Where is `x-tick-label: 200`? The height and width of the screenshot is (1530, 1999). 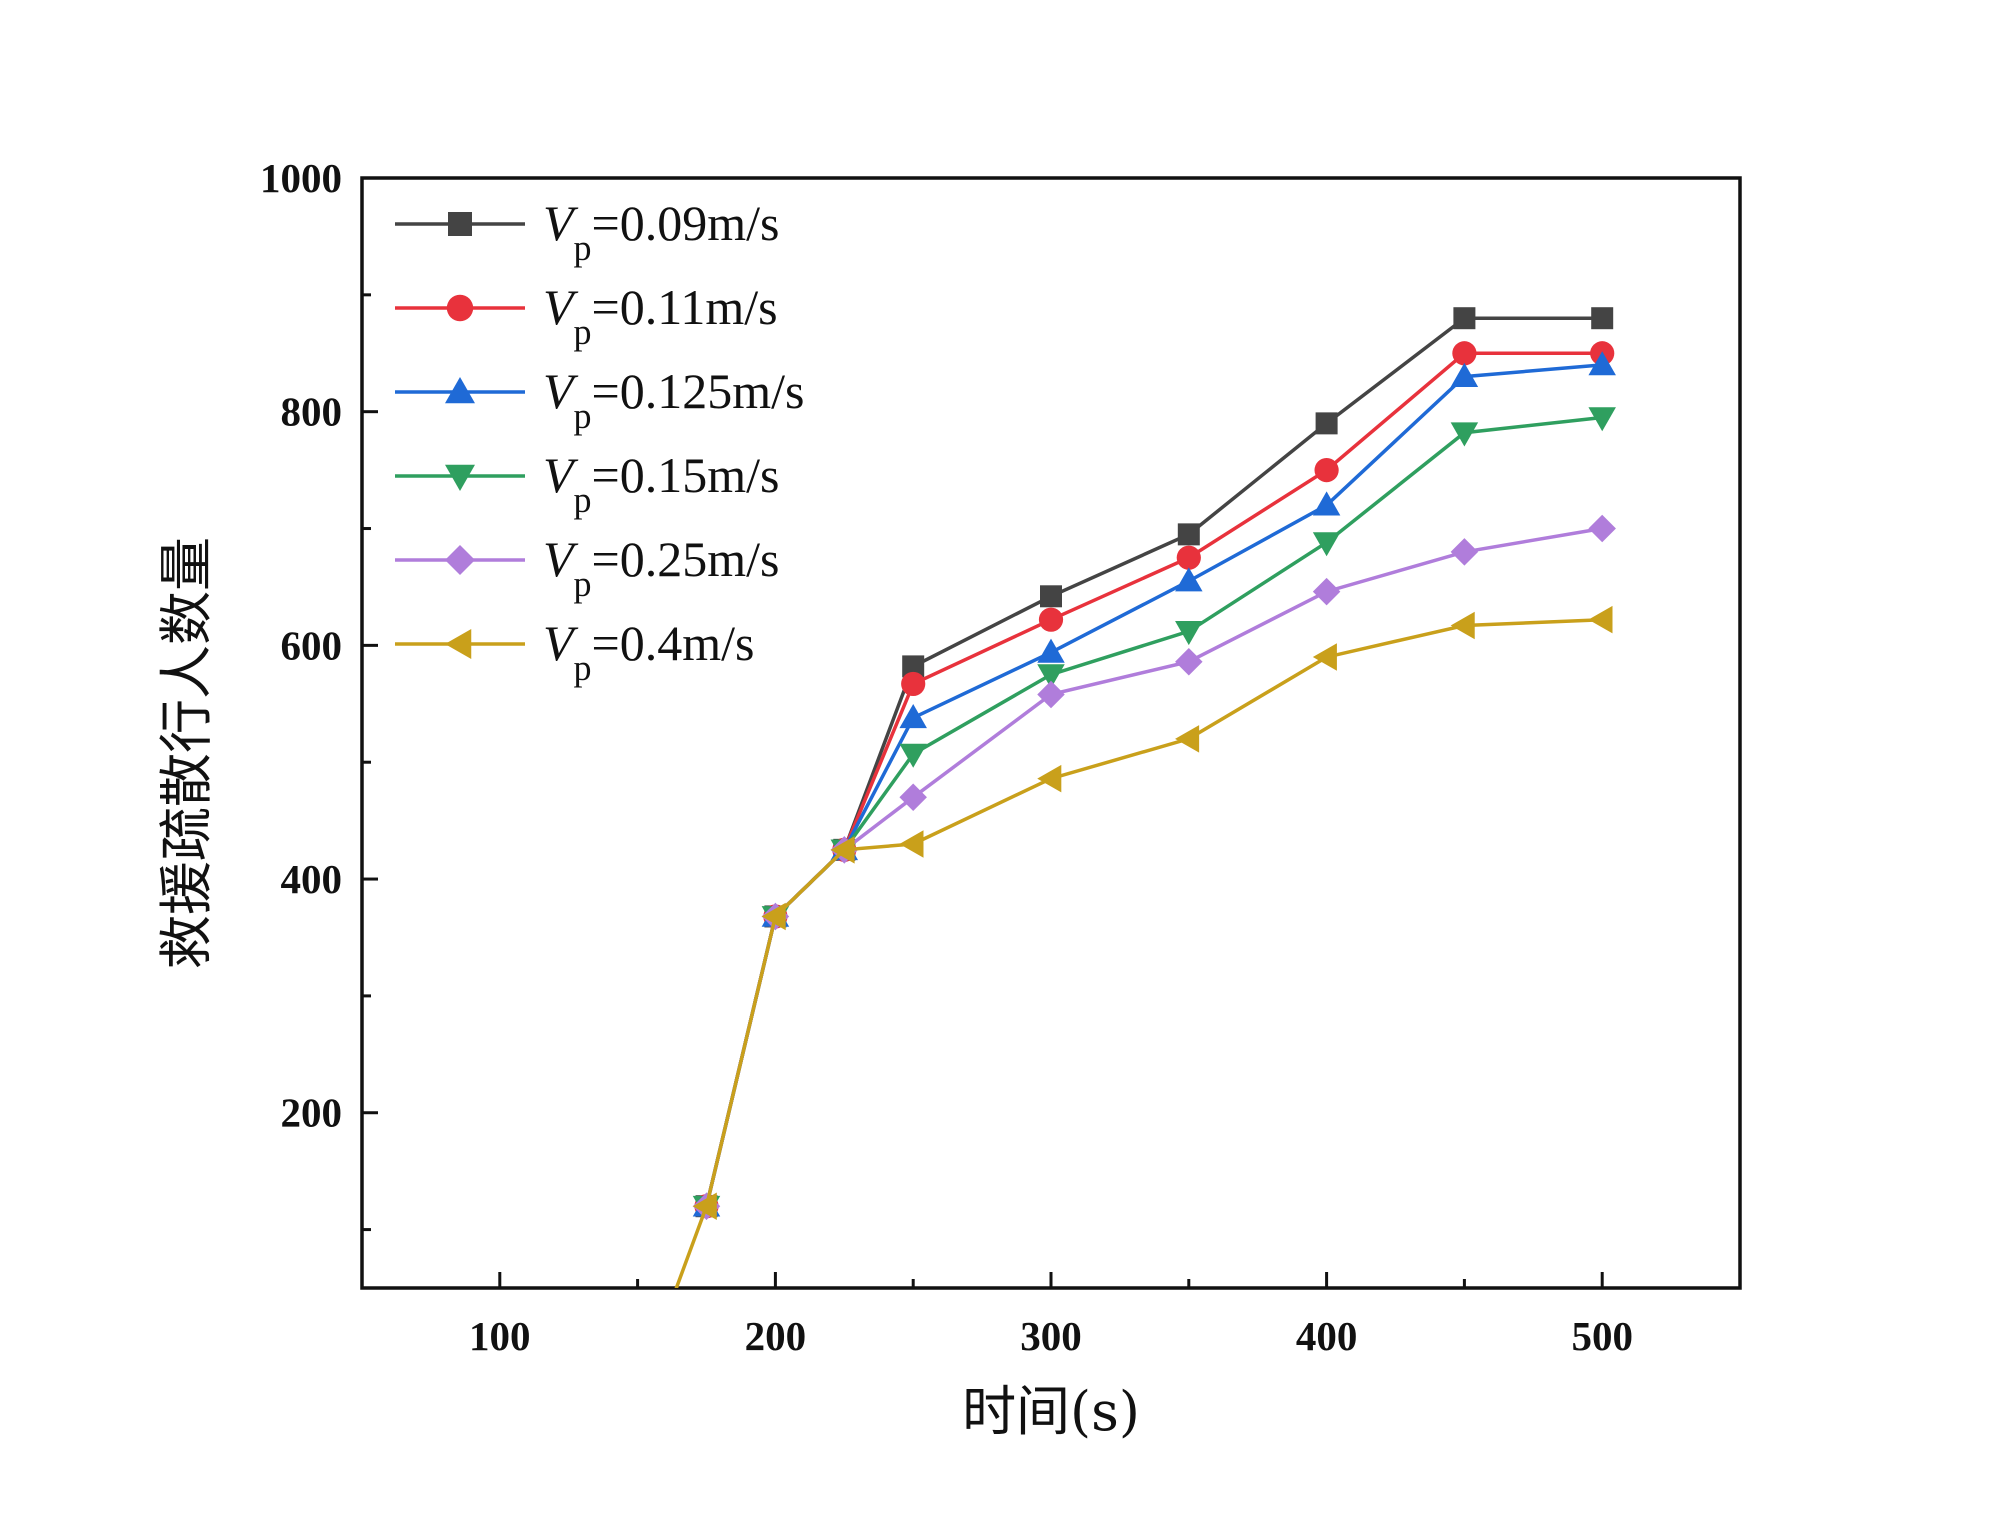
x-tick-label: 200 is located at coordinates (776, 1336).